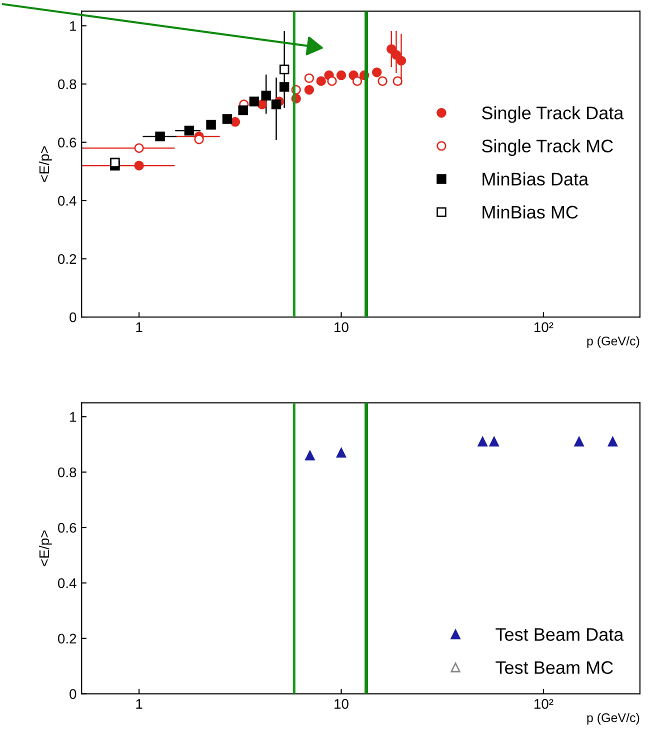 The height and width of the screenshot is (746, 653). Describe the element at coordinates (560, 634) in the screenshot. I see `legend-label: Test Beam Data` at that location.